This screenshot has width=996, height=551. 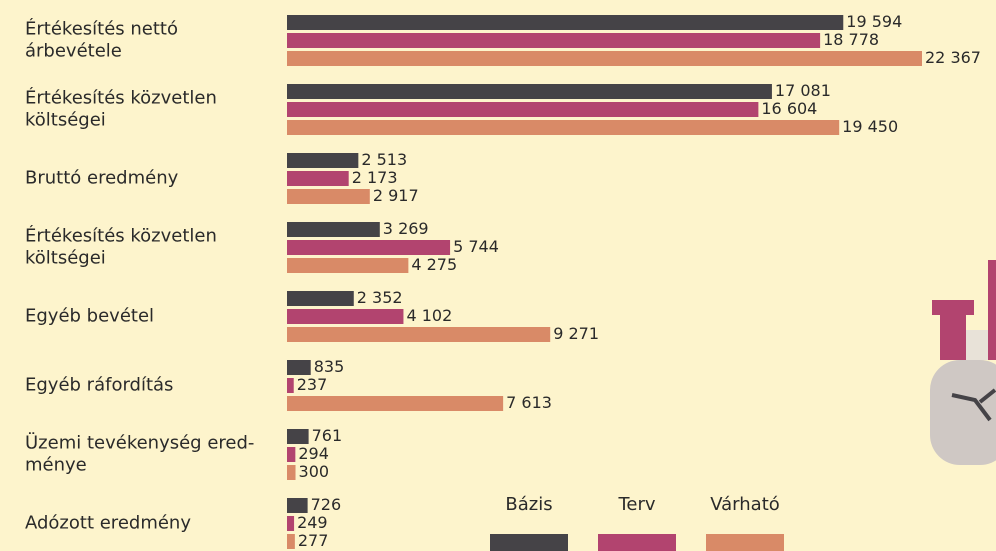 What do you see at coordinates (384, 159) in the screenshot?
I see `value-label: 2 513` at bounding box center [384, 159].